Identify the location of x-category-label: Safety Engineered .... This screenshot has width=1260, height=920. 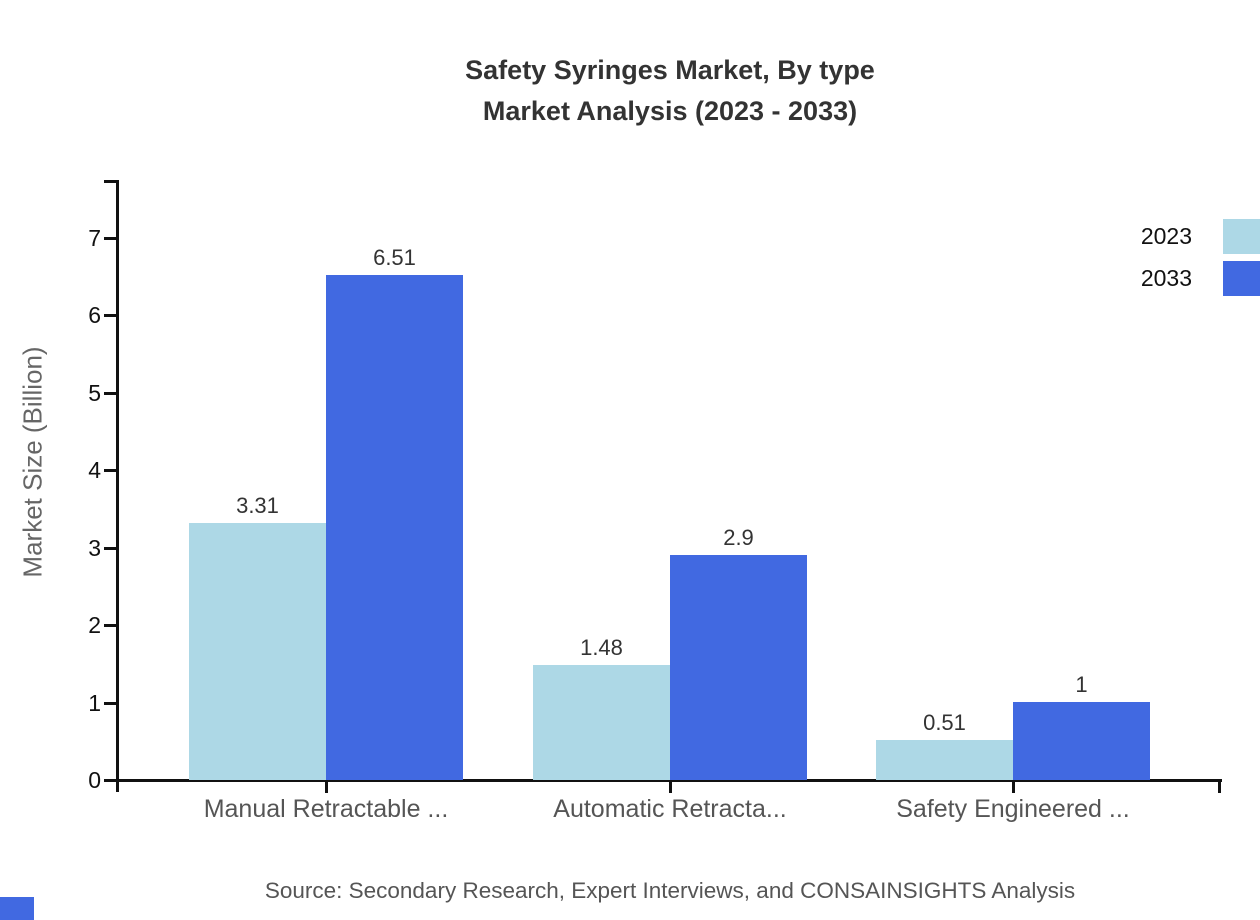
(1013, 809).